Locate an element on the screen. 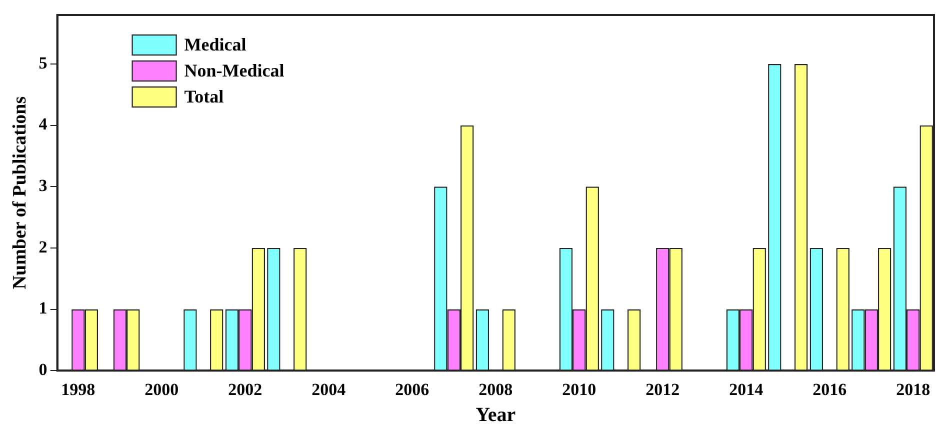  x-tick-label: 2006 is located at coordinates (412, 390).